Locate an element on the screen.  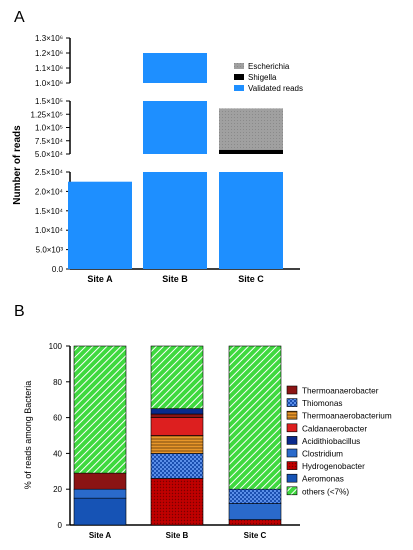
panel-a-ytick-label: 7.5×10⁴ is located at coordinates (49, 141).